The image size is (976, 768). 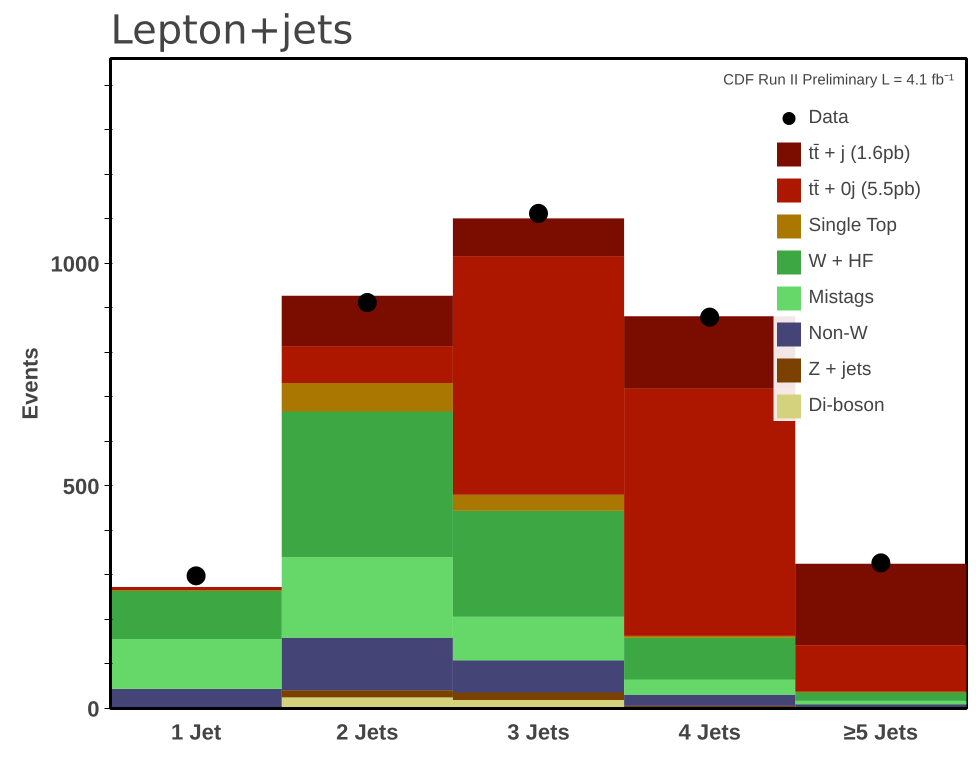 I want to click on legend-label: Data, so click(x=828, y=118).